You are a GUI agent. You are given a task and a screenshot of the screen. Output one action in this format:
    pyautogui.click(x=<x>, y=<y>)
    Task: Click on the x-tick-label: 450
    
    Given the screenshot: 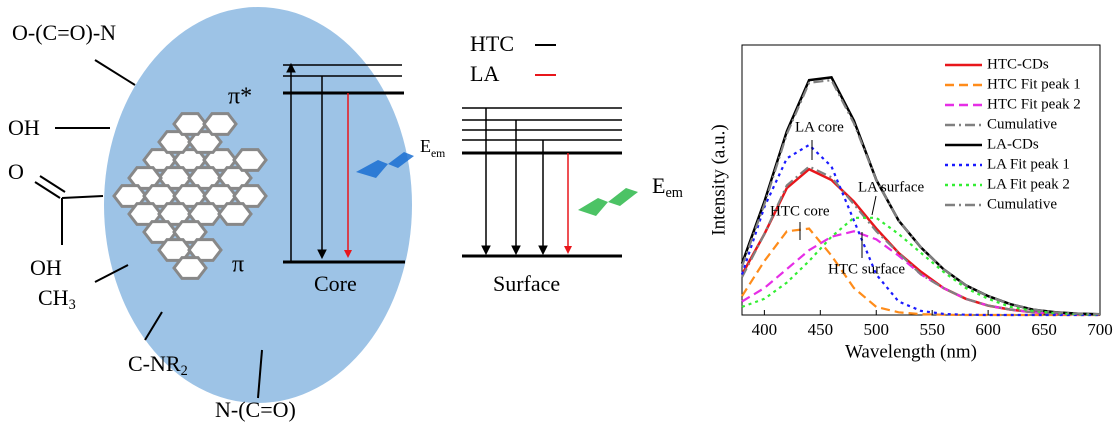 What is the action you would take?
    pyautogui.click(x=821, y=329)
    